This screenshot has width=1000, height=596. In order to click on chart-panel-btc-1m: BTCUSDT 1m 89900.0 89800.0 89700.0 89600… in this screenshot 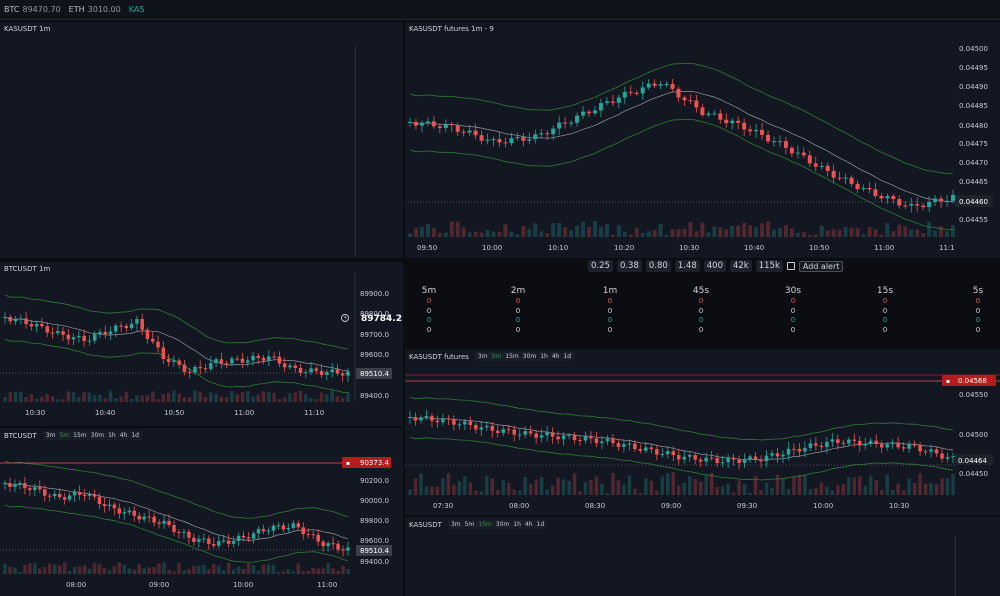, I will do `click(201, 344)`.